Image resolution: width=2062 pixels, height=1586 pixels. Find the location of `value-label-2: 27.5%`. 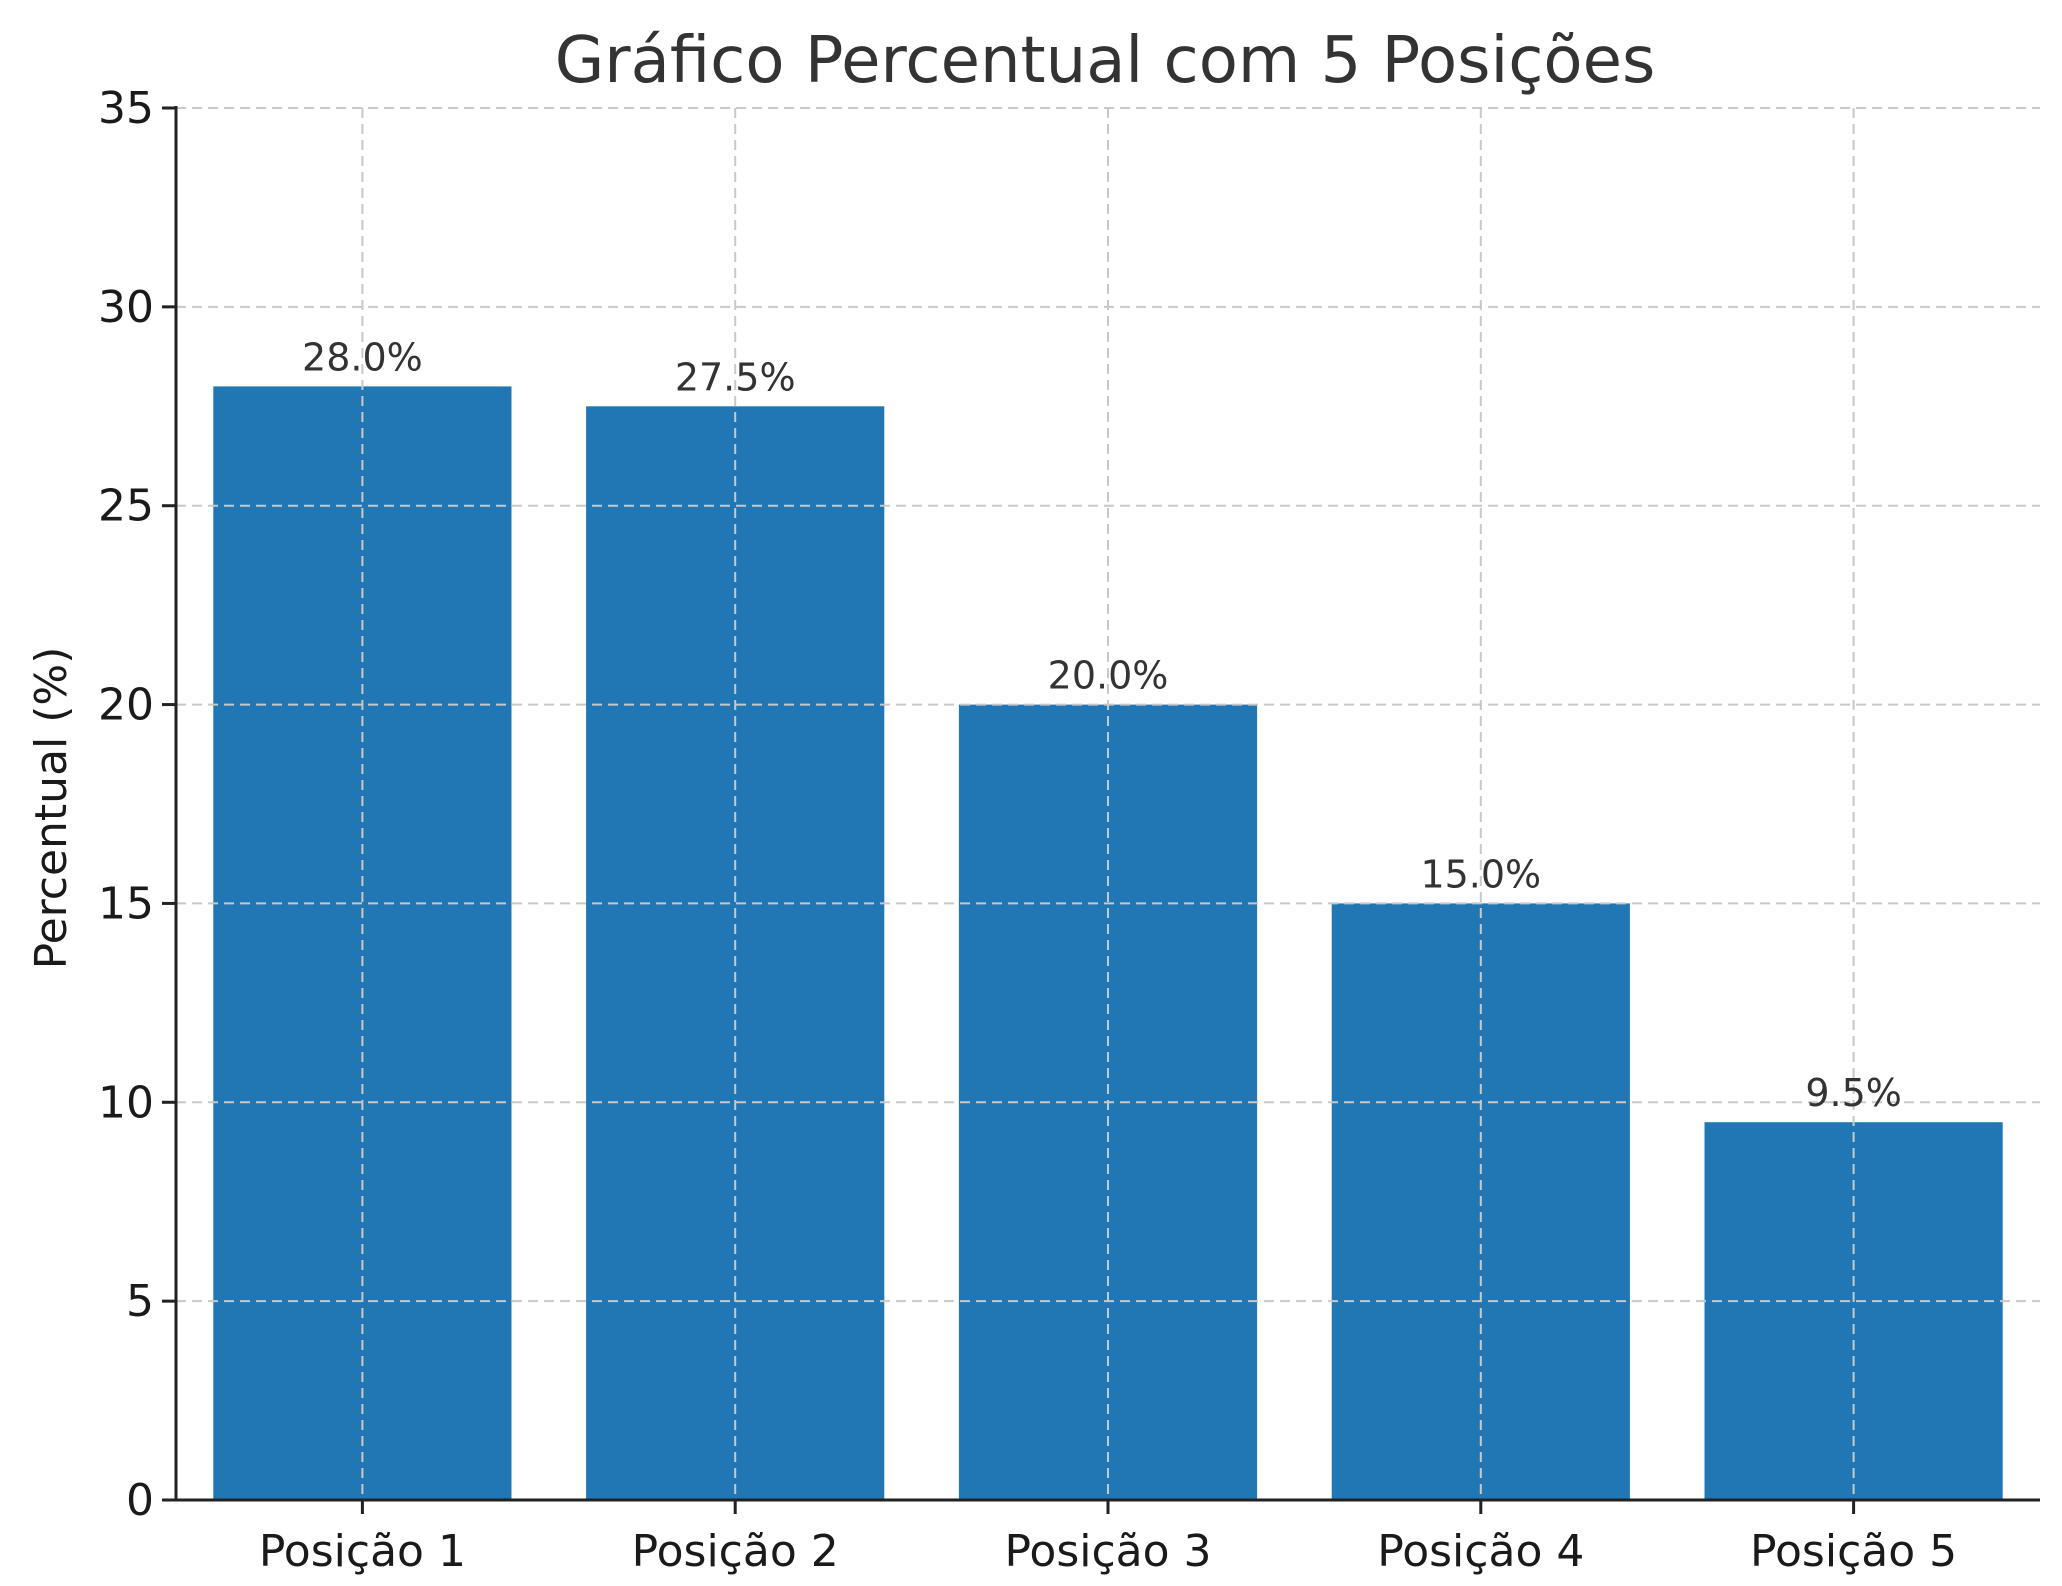

value-label-2: 27.5% is located at coordinates (735, 377).